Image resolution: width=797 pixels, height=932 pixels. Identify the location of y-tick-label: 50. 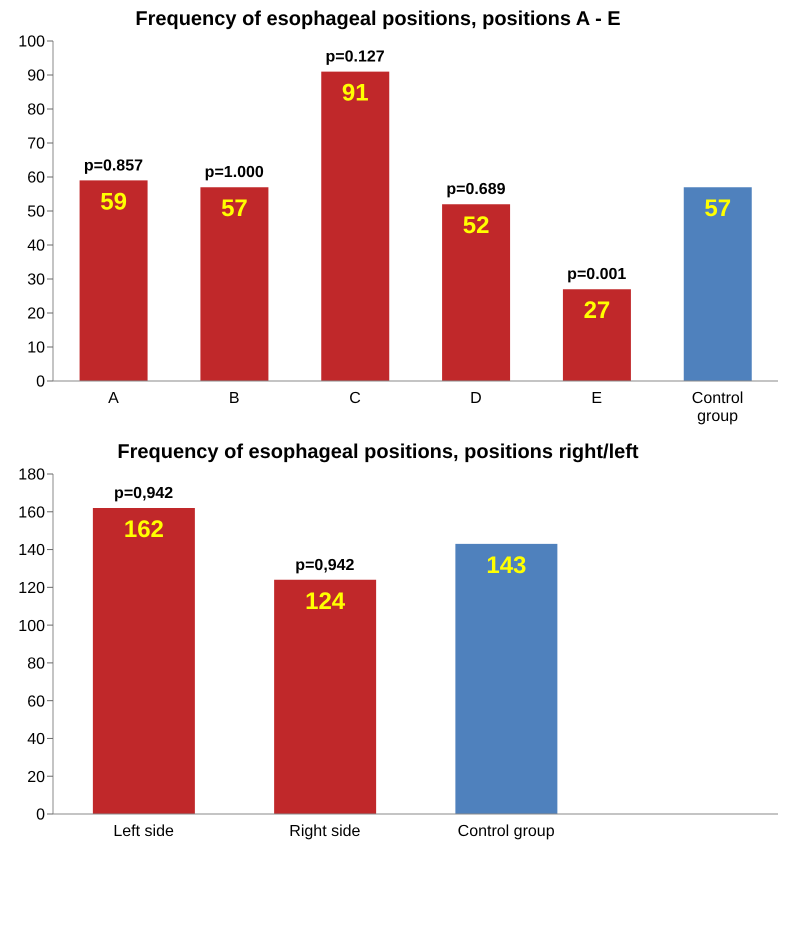
(36, 212).